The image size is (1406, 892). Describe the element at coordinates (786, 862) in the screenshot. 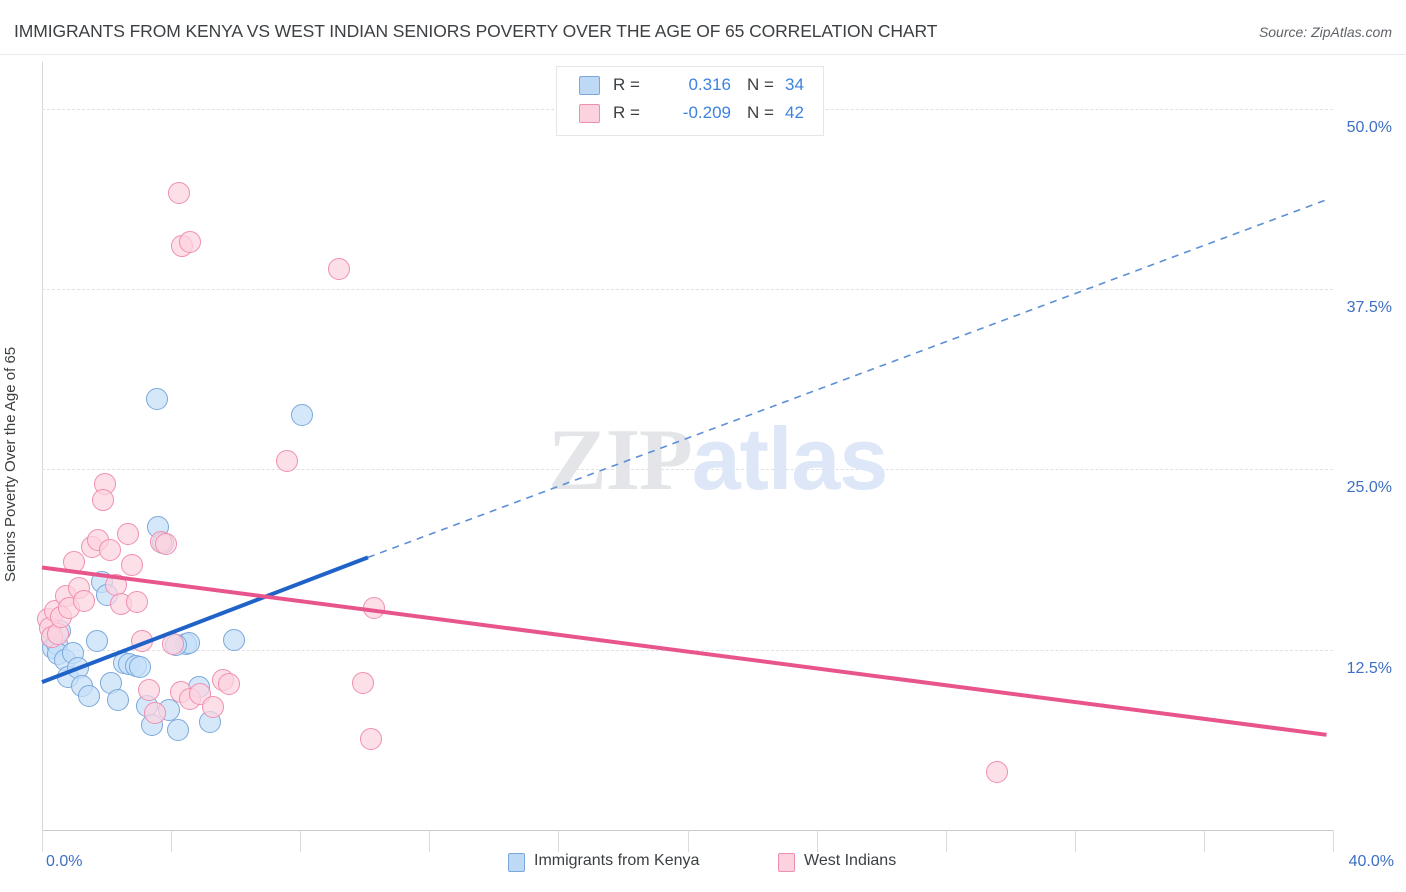

I see `legend-marker-west-indians` at that location.